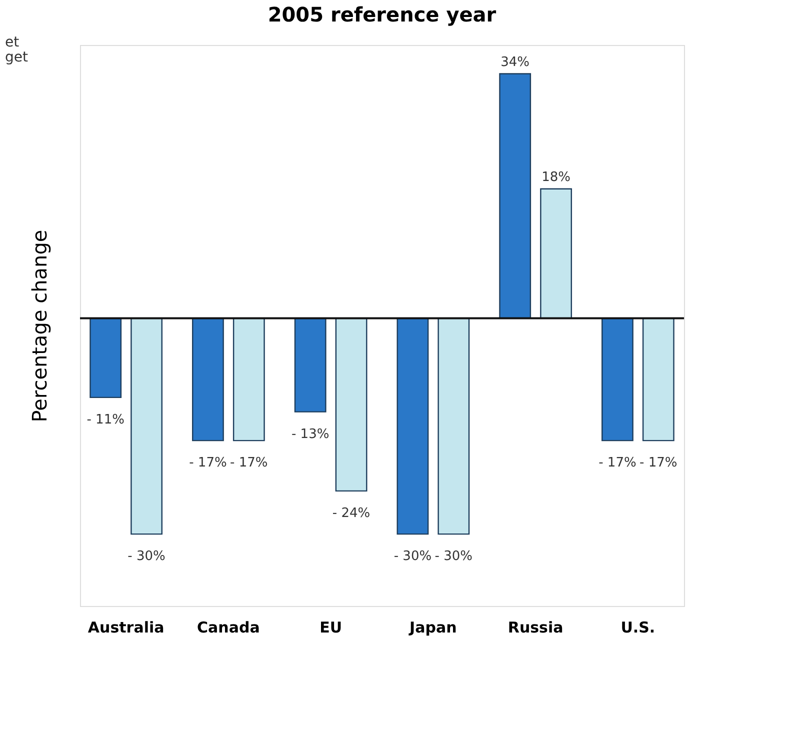 The height and width of the screenshot is (751, 807). What do you see at coordinates (40, 326) in the screenshot?
I see `y-axis-title: Percentage change` at bounding box center [40, 326].